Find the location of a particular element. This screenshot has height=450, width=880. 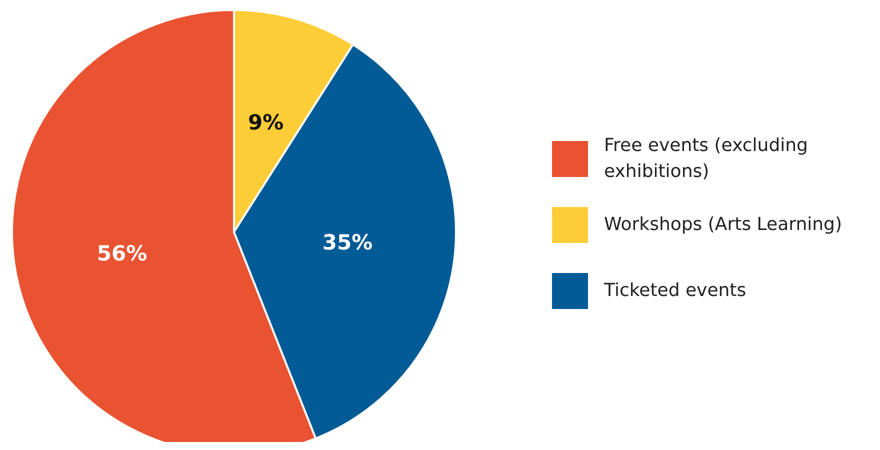

data-label: 9% is located at coordinates (266, 122).